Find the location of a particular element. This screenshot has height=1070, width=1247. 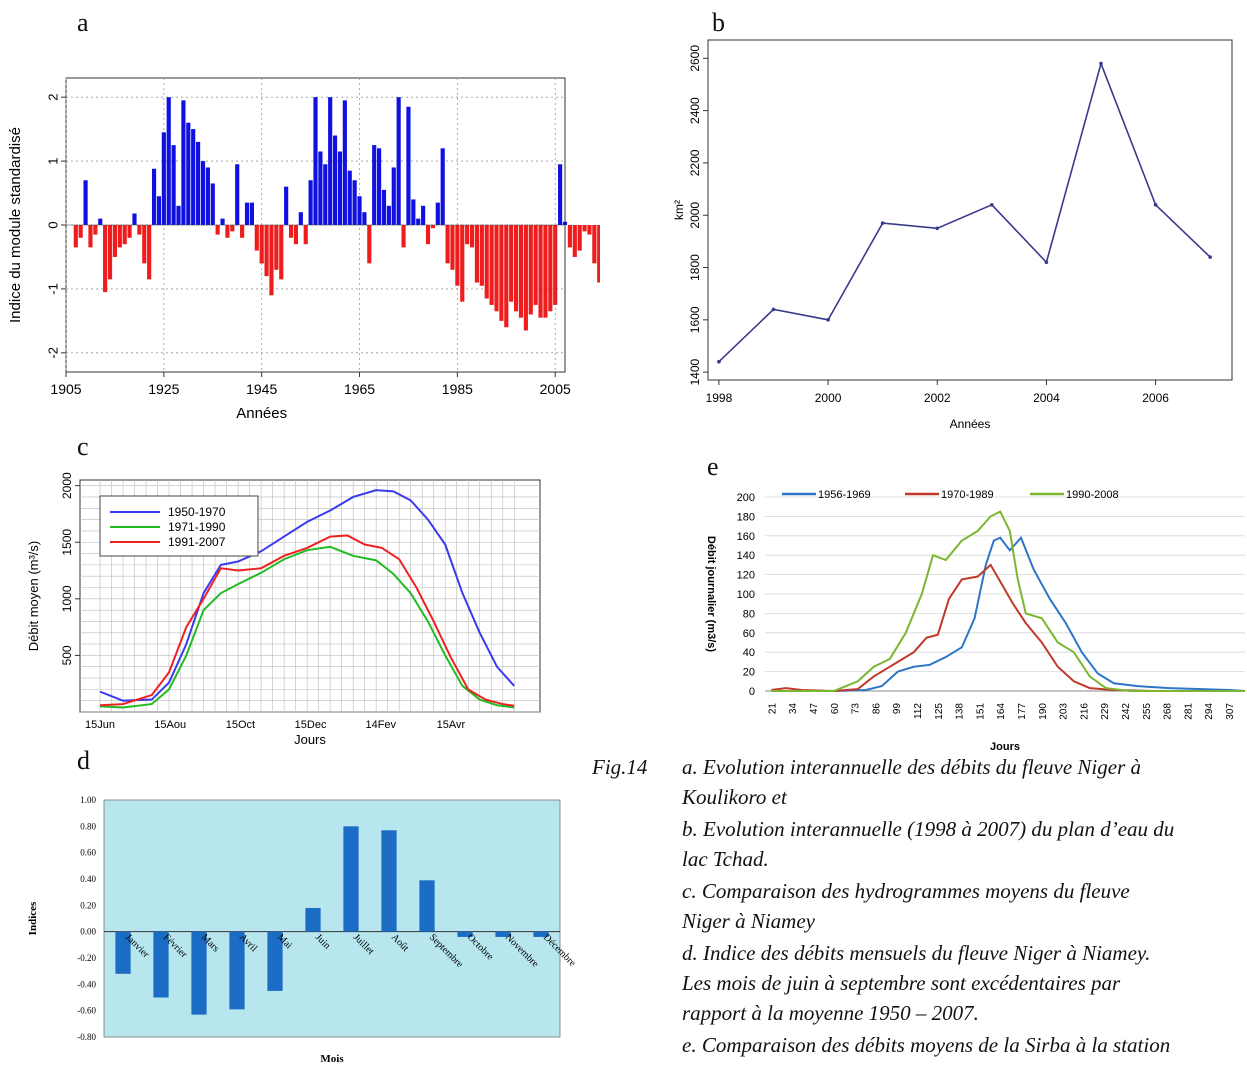

panel-label-a: a is located at coordinates (83, 22).